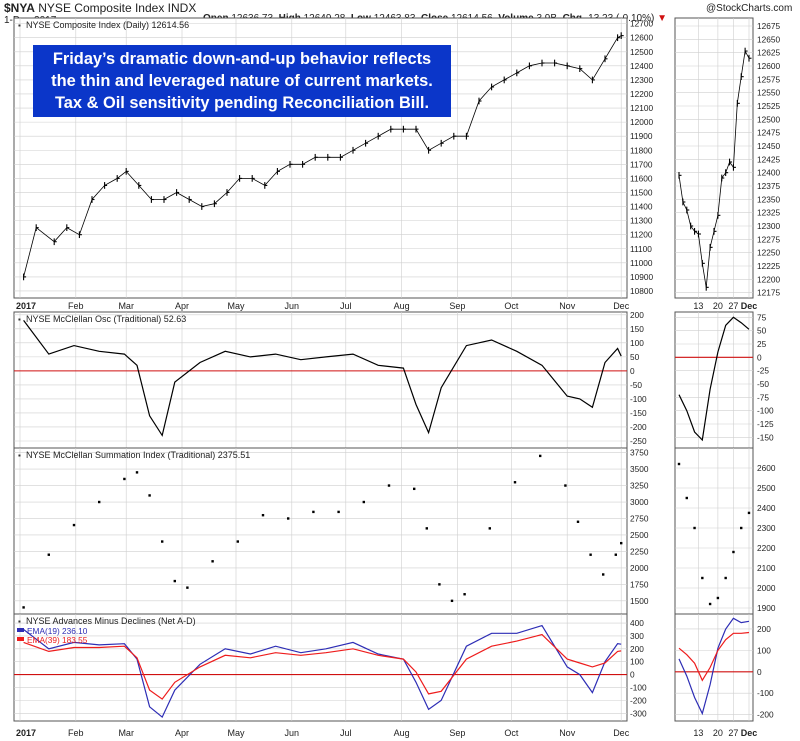 The width and height of the screenshot is (800, 741). What do you see at coordinates (346, 306) in the screenshot?
I see `x-tick-label: Jul` at bounding box center [346, 306].